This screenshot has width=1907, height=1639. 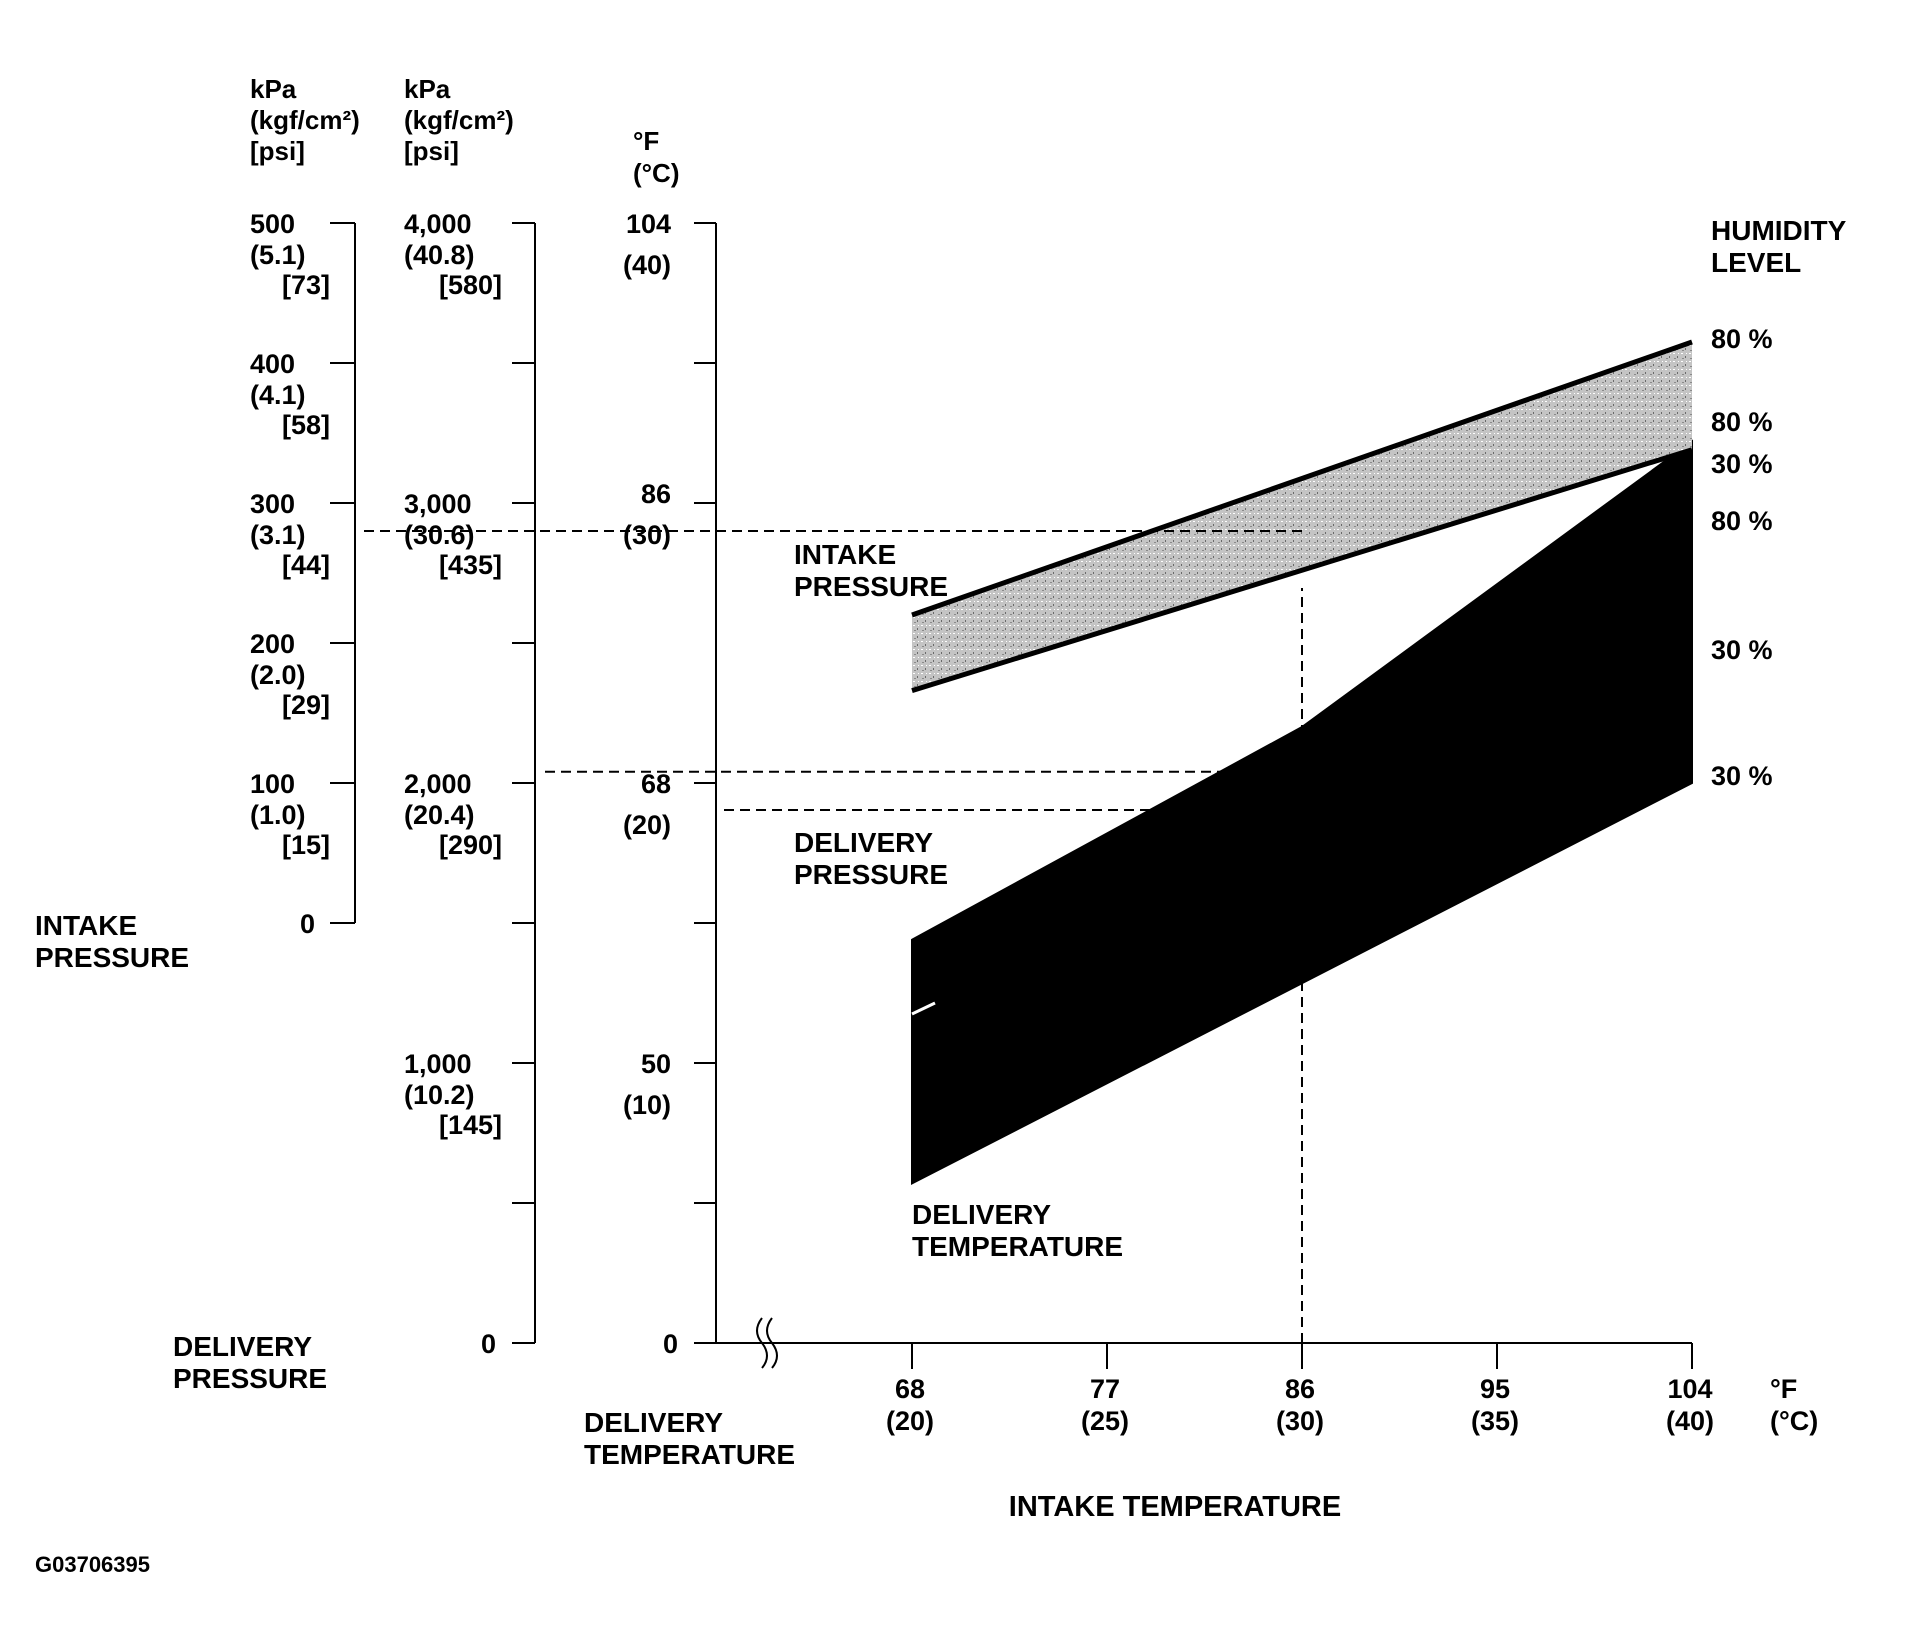 What do you see at coordinates (439, 815) in the screenshot?
I see `delivery-pressure-tick-label: (20.4)` at bounding box center [439, 815].